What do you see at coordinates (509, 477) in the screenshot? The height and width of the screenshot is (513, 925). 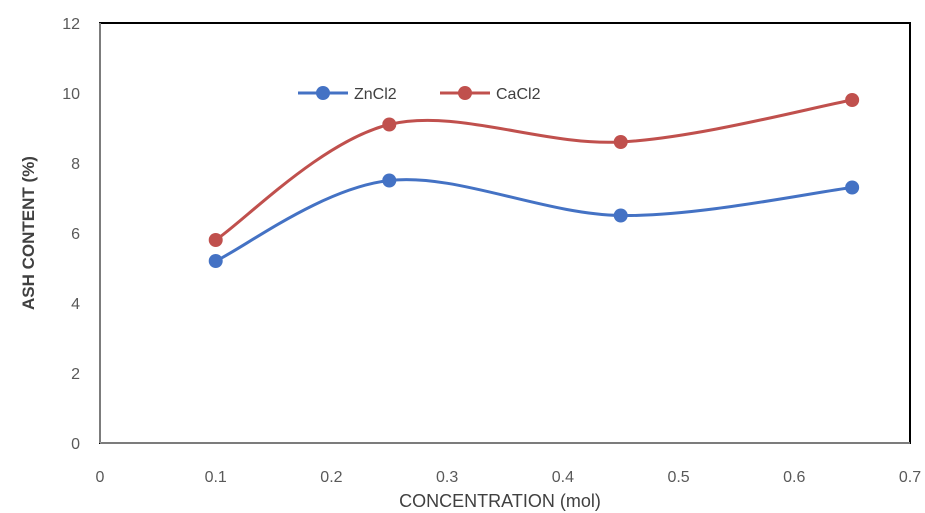 I see `x-tick-labels: 0 0.1 0.2 0.3 0.4 0.5 0.6 0.7` at bounding box center [509, 477].